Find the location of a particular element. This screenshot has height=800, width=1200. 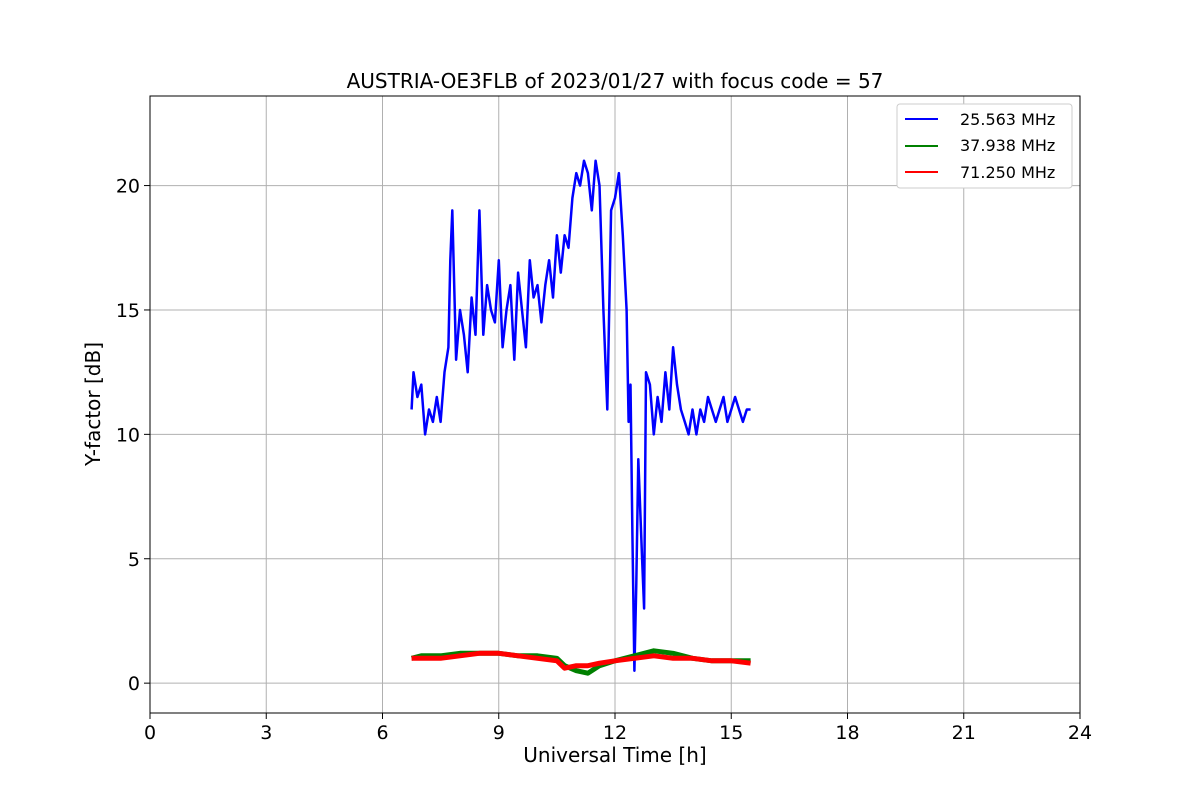

y-tick-label: 15 is located at coordinates (128, 311).